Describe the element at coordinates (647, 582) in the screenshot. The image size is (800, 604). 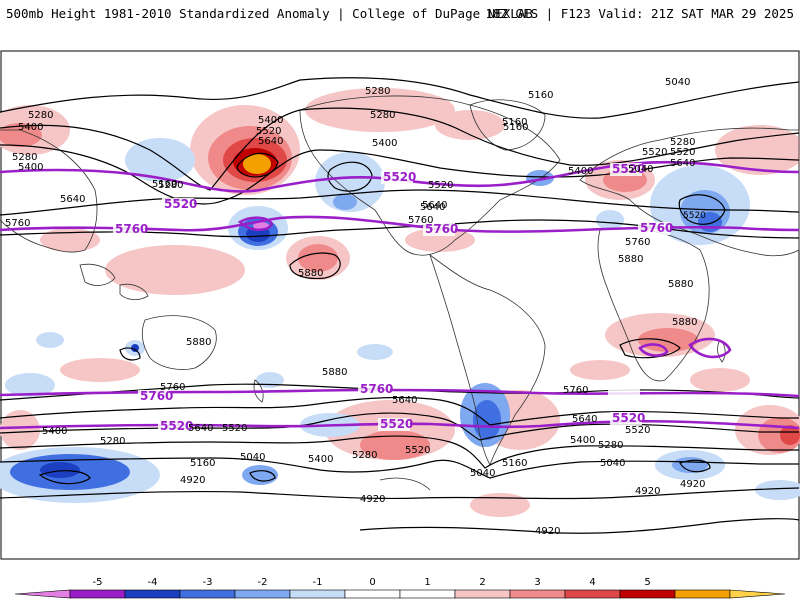
I see `colorbar-tick-label: 5` at that location.